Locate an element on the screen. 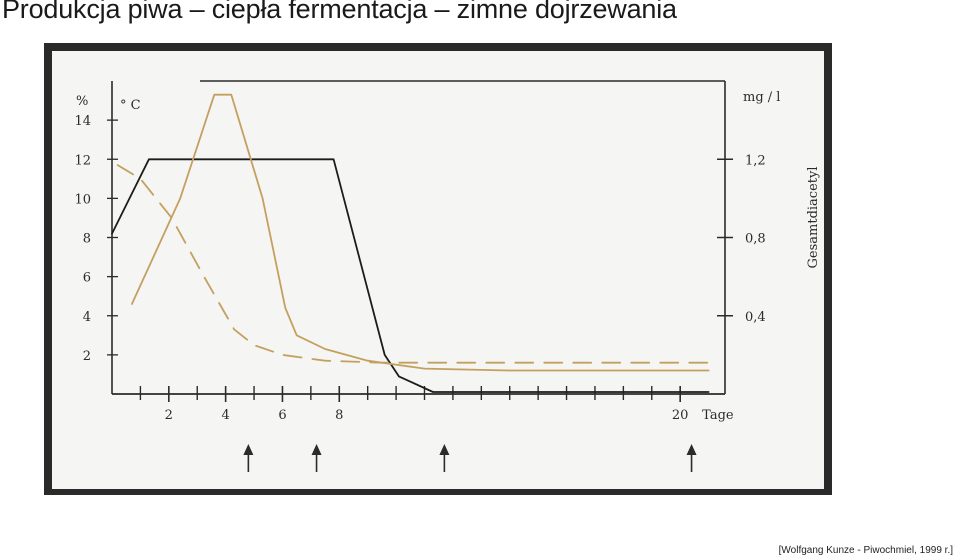  y-left-tick-label: 8 is located at coordinates (87, 239).